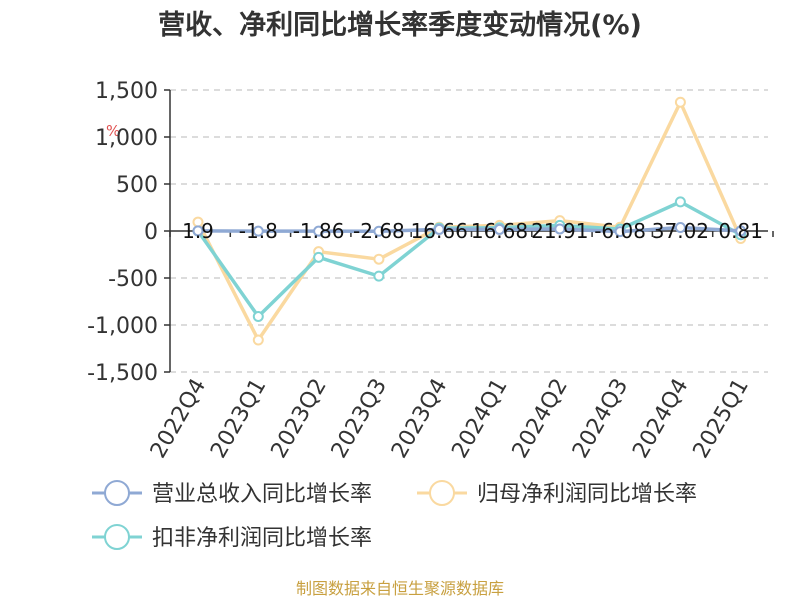 This screenshot has width=800, height=600. I want to click on data-label: 16.66, so click(439, 231).